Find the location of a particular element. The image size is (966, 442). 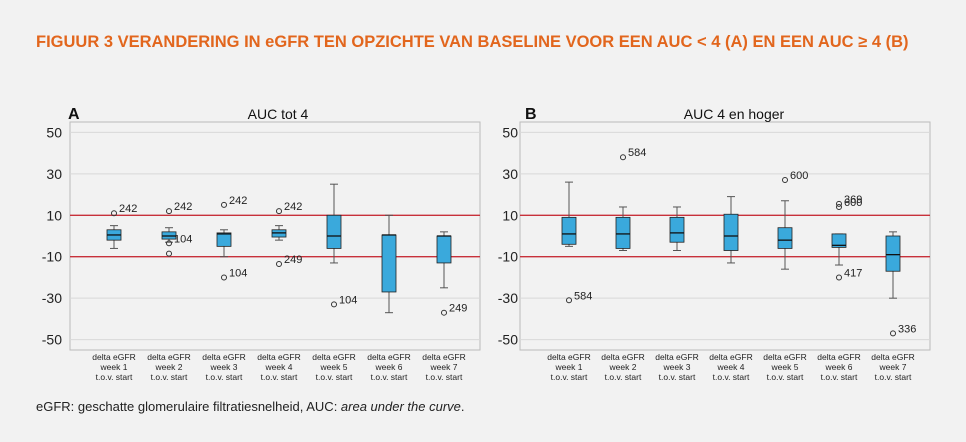

x-category-label: delta eGFR week 7 t.o.v. start is located at coordinates (443, 367).